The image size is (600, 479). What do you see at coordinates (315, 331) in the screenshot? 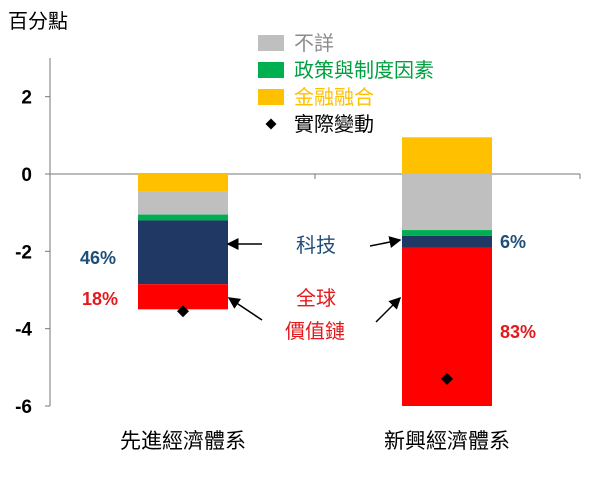
I see `label-gvc-line2: 價值鏈` at bounding box center [315, 331].